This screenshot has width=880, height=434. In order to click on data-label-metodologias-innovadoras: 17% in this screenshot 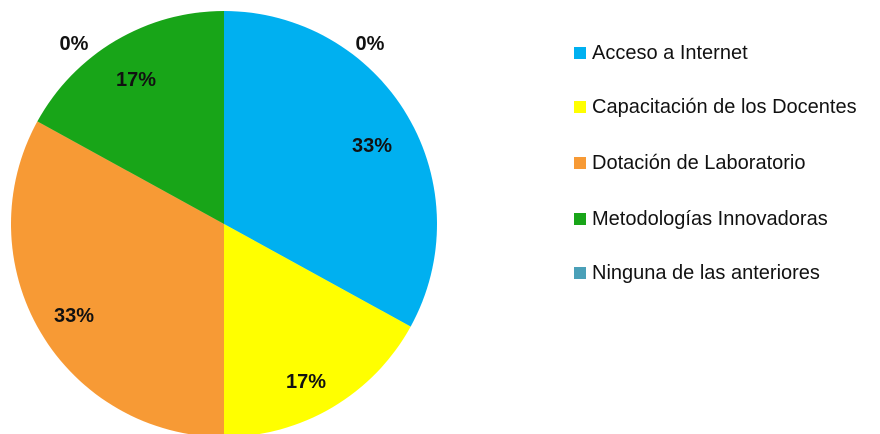, I will do `click(136, 80)`.